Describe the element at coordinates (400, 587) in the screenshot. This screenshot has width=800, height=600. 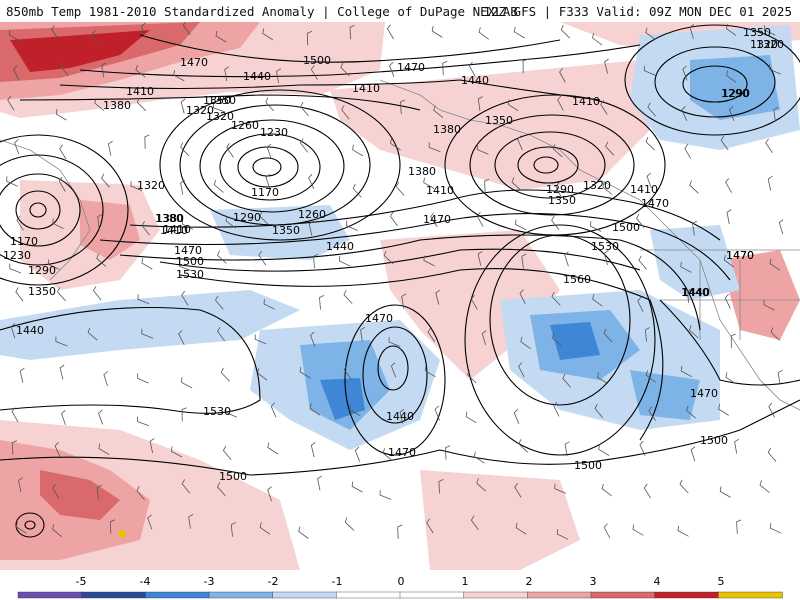
I see `anomaly-colorbar: -5 -4 -3 -2 -1 0 1 2 3 4 5` at that location.